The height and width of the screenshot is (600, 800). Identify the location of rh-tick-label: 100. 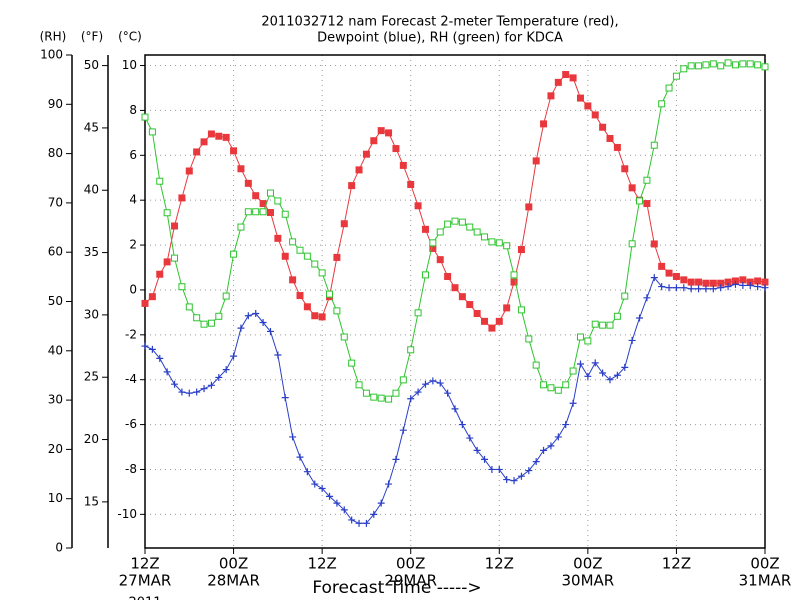
(51, 55).